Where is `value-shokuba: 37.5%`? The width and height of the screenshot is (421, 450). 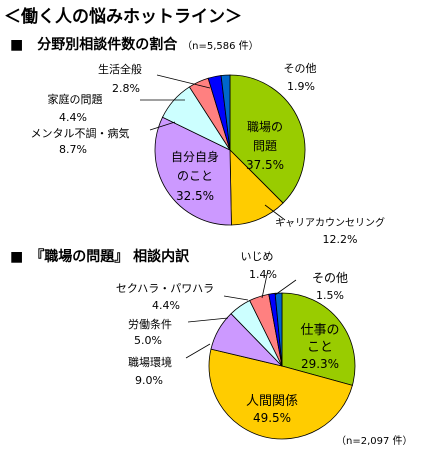 value-shokuba: 37.5% is located at coordinates (265, 165).